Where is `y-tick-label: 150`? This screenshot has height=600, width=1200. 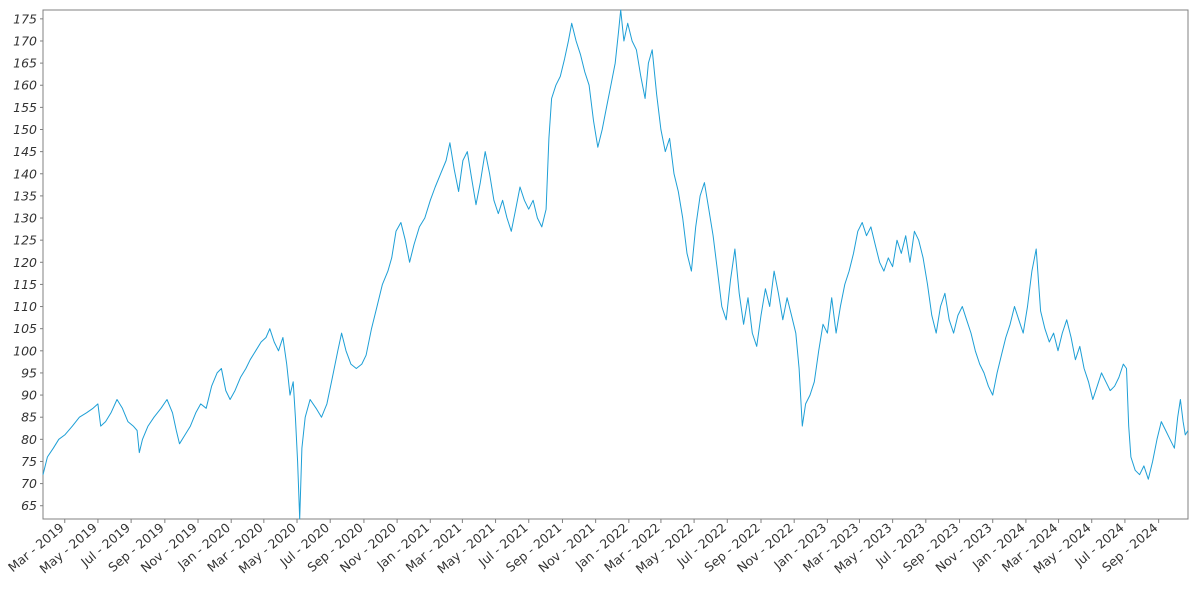 y-tick-label: 150 is located at coordinates (25, 129).